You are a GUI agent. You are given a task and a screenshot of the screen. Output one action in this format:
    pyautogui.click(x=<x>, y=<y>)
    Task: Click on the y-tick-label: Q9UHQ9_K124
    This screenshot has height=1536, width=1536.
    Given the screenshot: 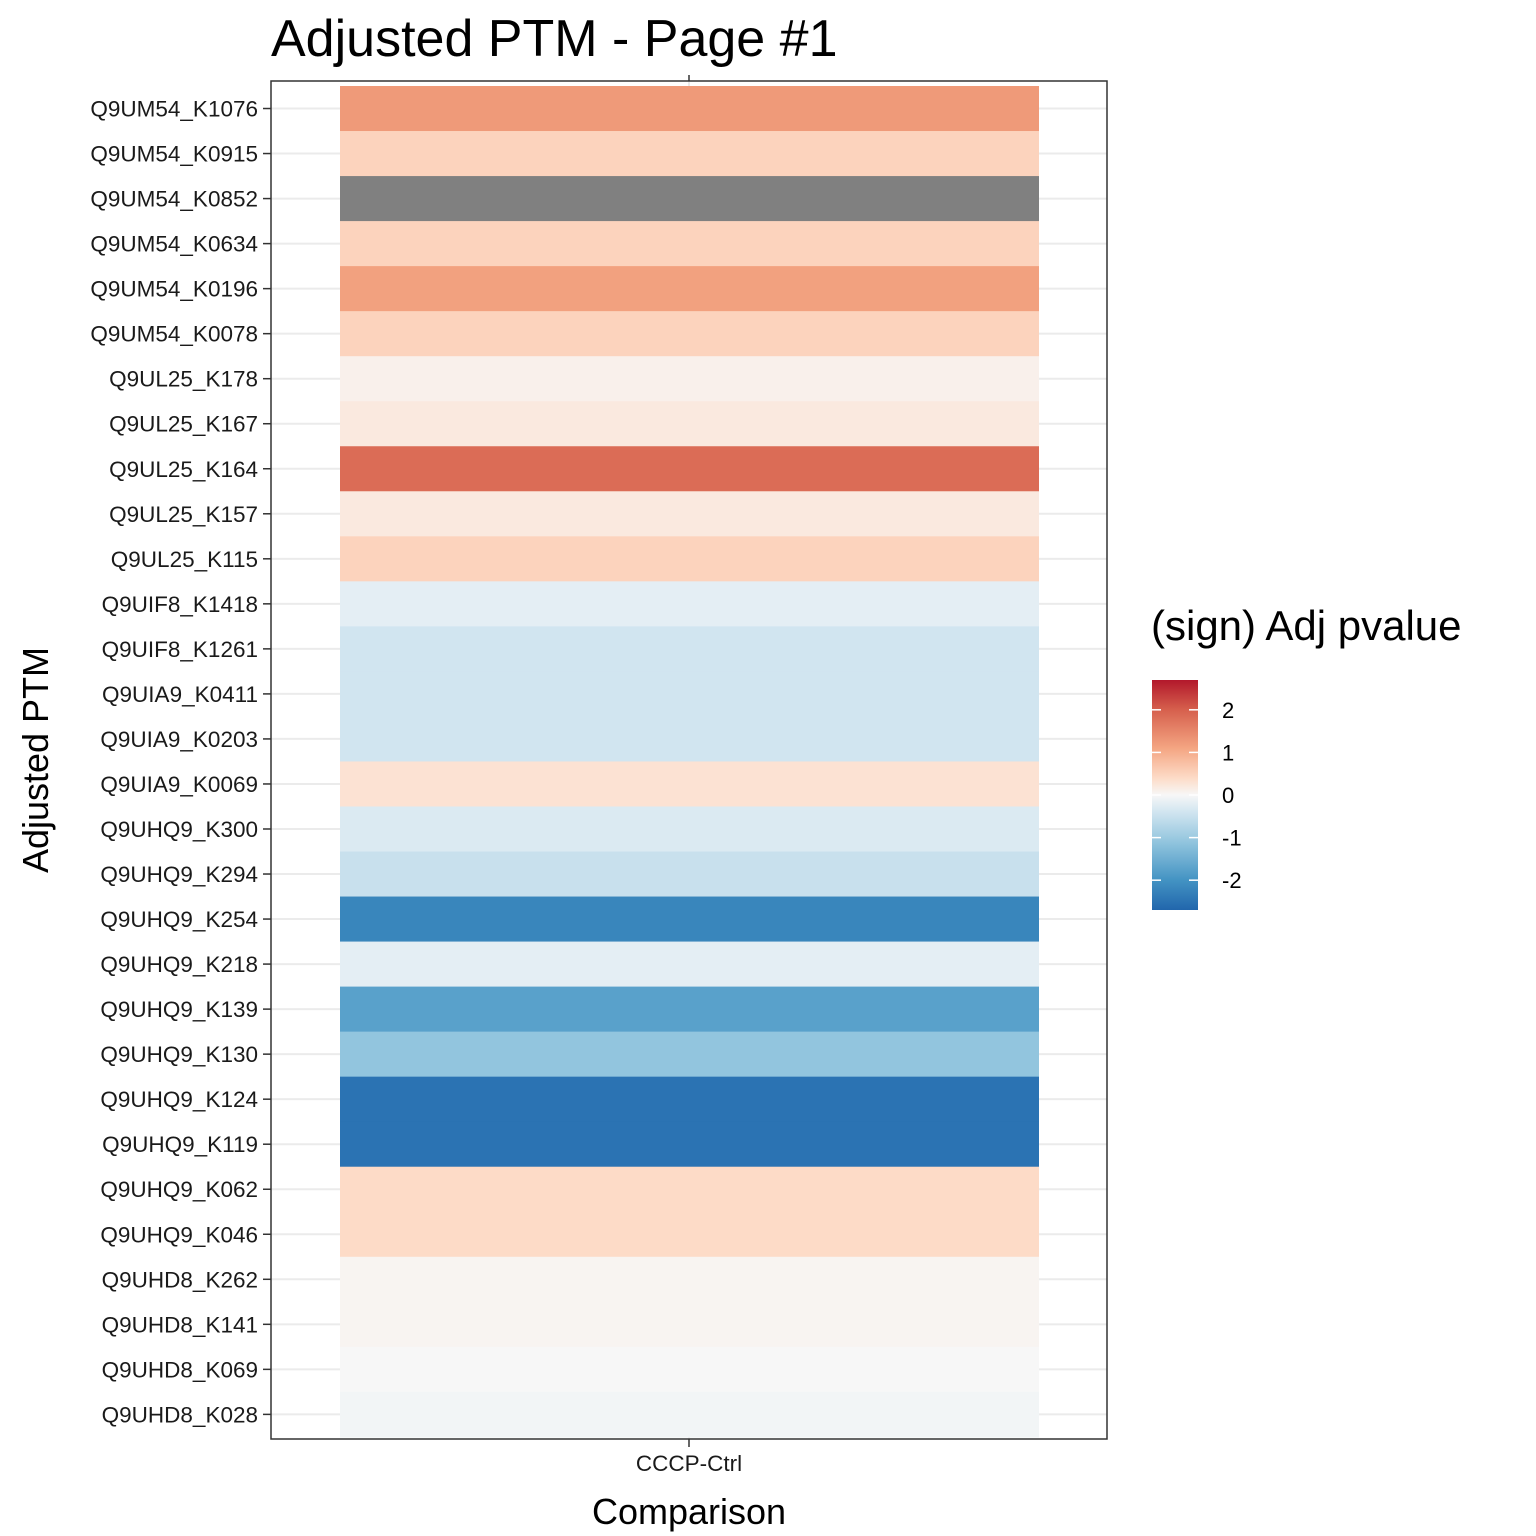 What is the action you would take?
    pyautogui.click(x=179, y=1099)
    